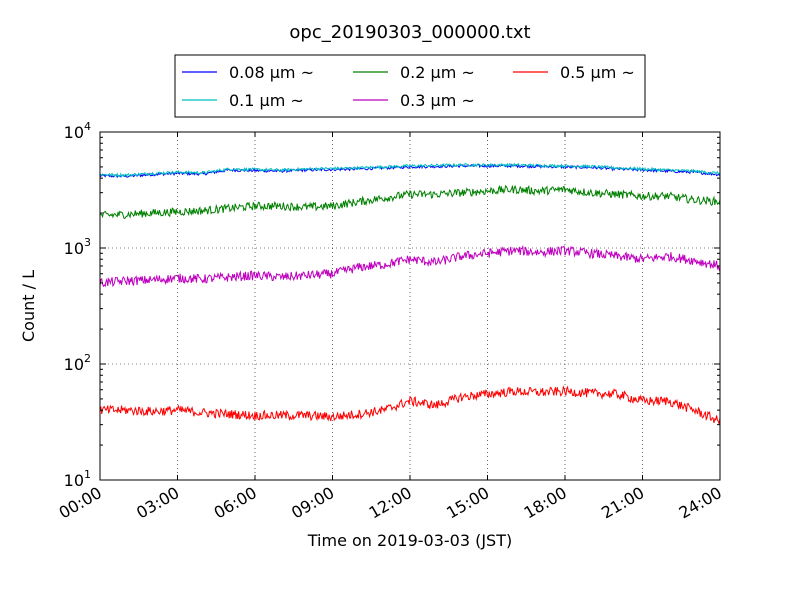 The height and width of the screenshot is (600, 800). I want to click on legend-label: 0.3 μm ~, so click(437, 100).